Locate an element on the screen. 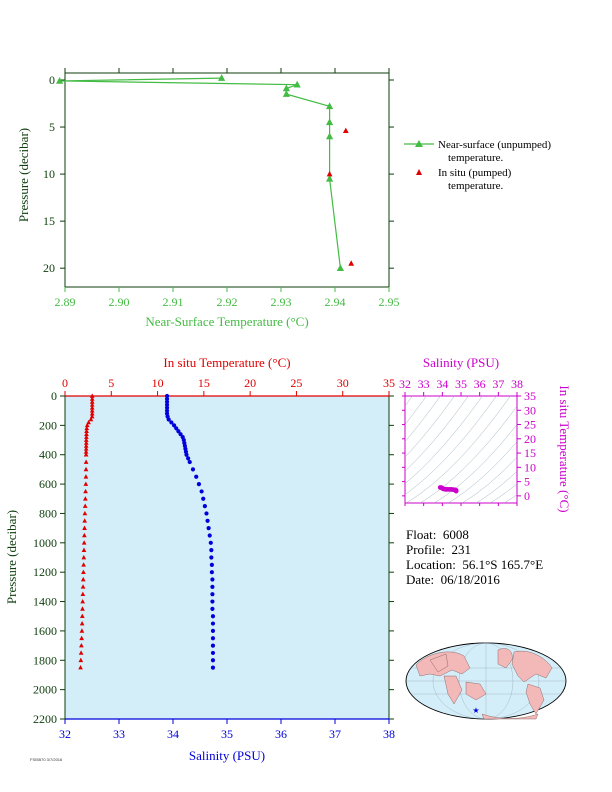 This screenshot has width=612, height=792. pressure-tick-label: 2000 is located at coordinates (45, 690).